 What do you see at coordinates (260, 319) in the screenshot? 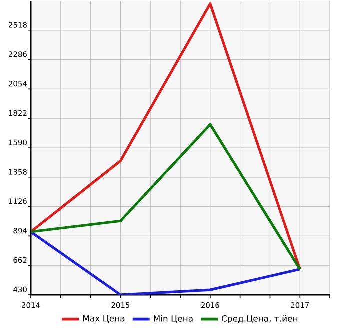
I see `legend-label: Сред.Цена, т.йен` at bounding box center [260, 319].